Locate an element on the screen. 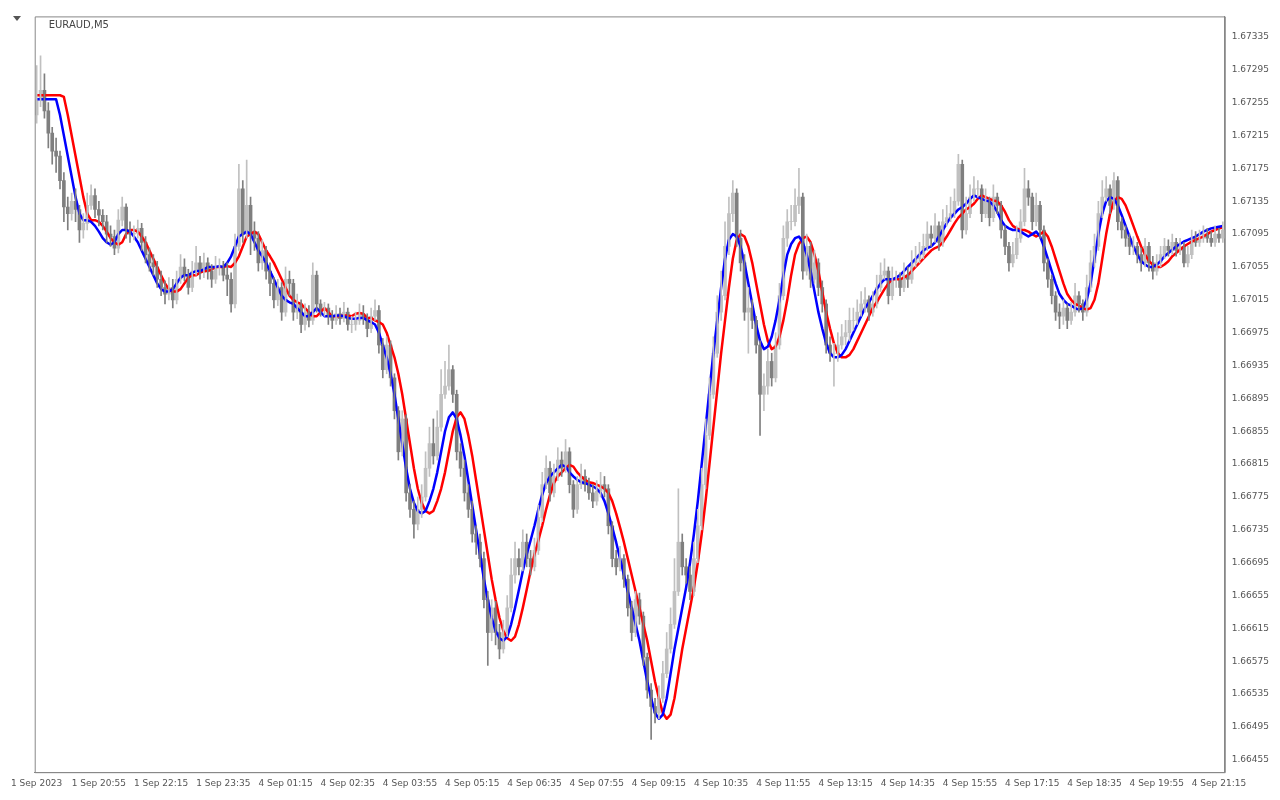  y-tick-label: 1.66455 is located at coordinates (1250, 759).